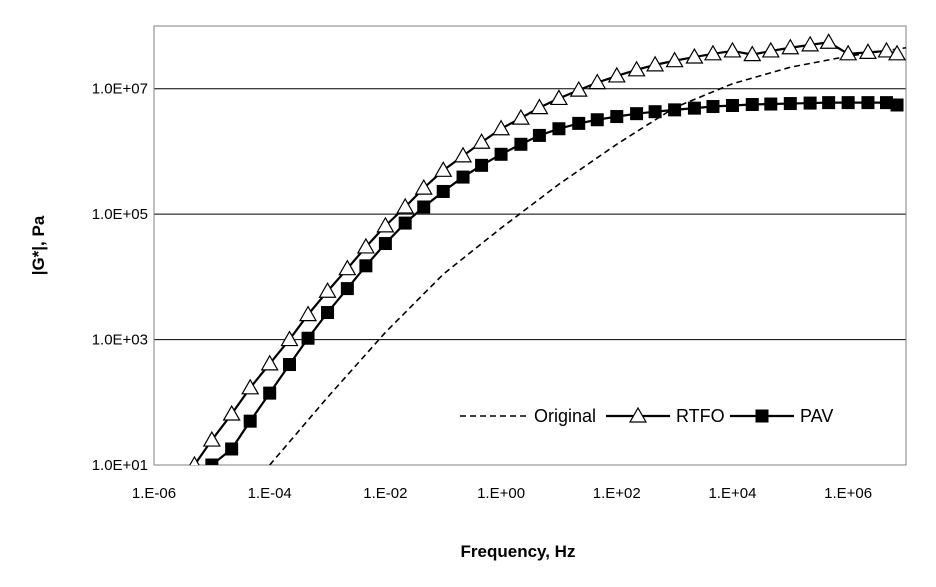 The height and width of the screenshot is (587, 936). I want to click on legend-item-pav: PAV, so click(781, 416).